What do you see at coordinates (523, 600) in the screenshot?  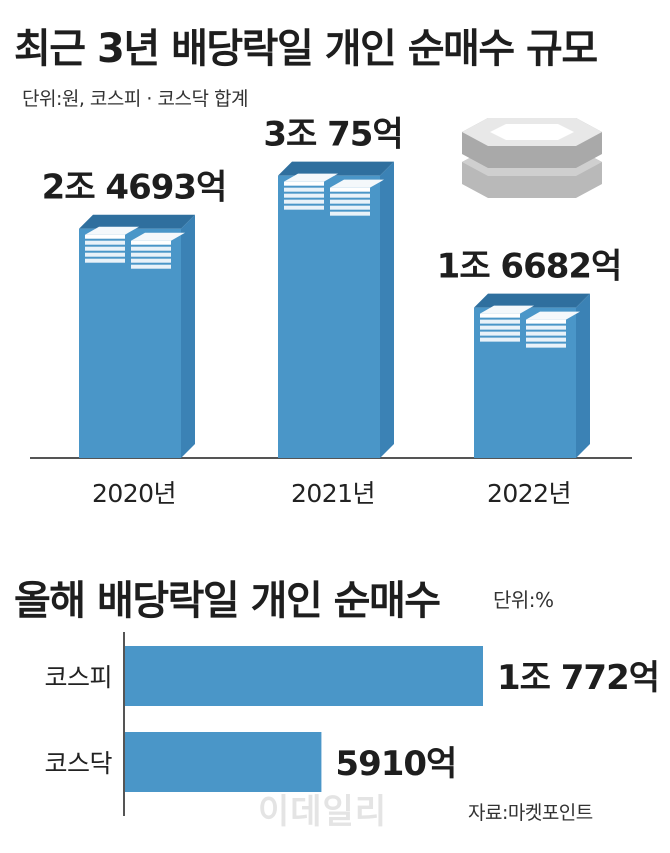 I see `chart2-unit-note: 단위:%` at bounding box center [523, 600].